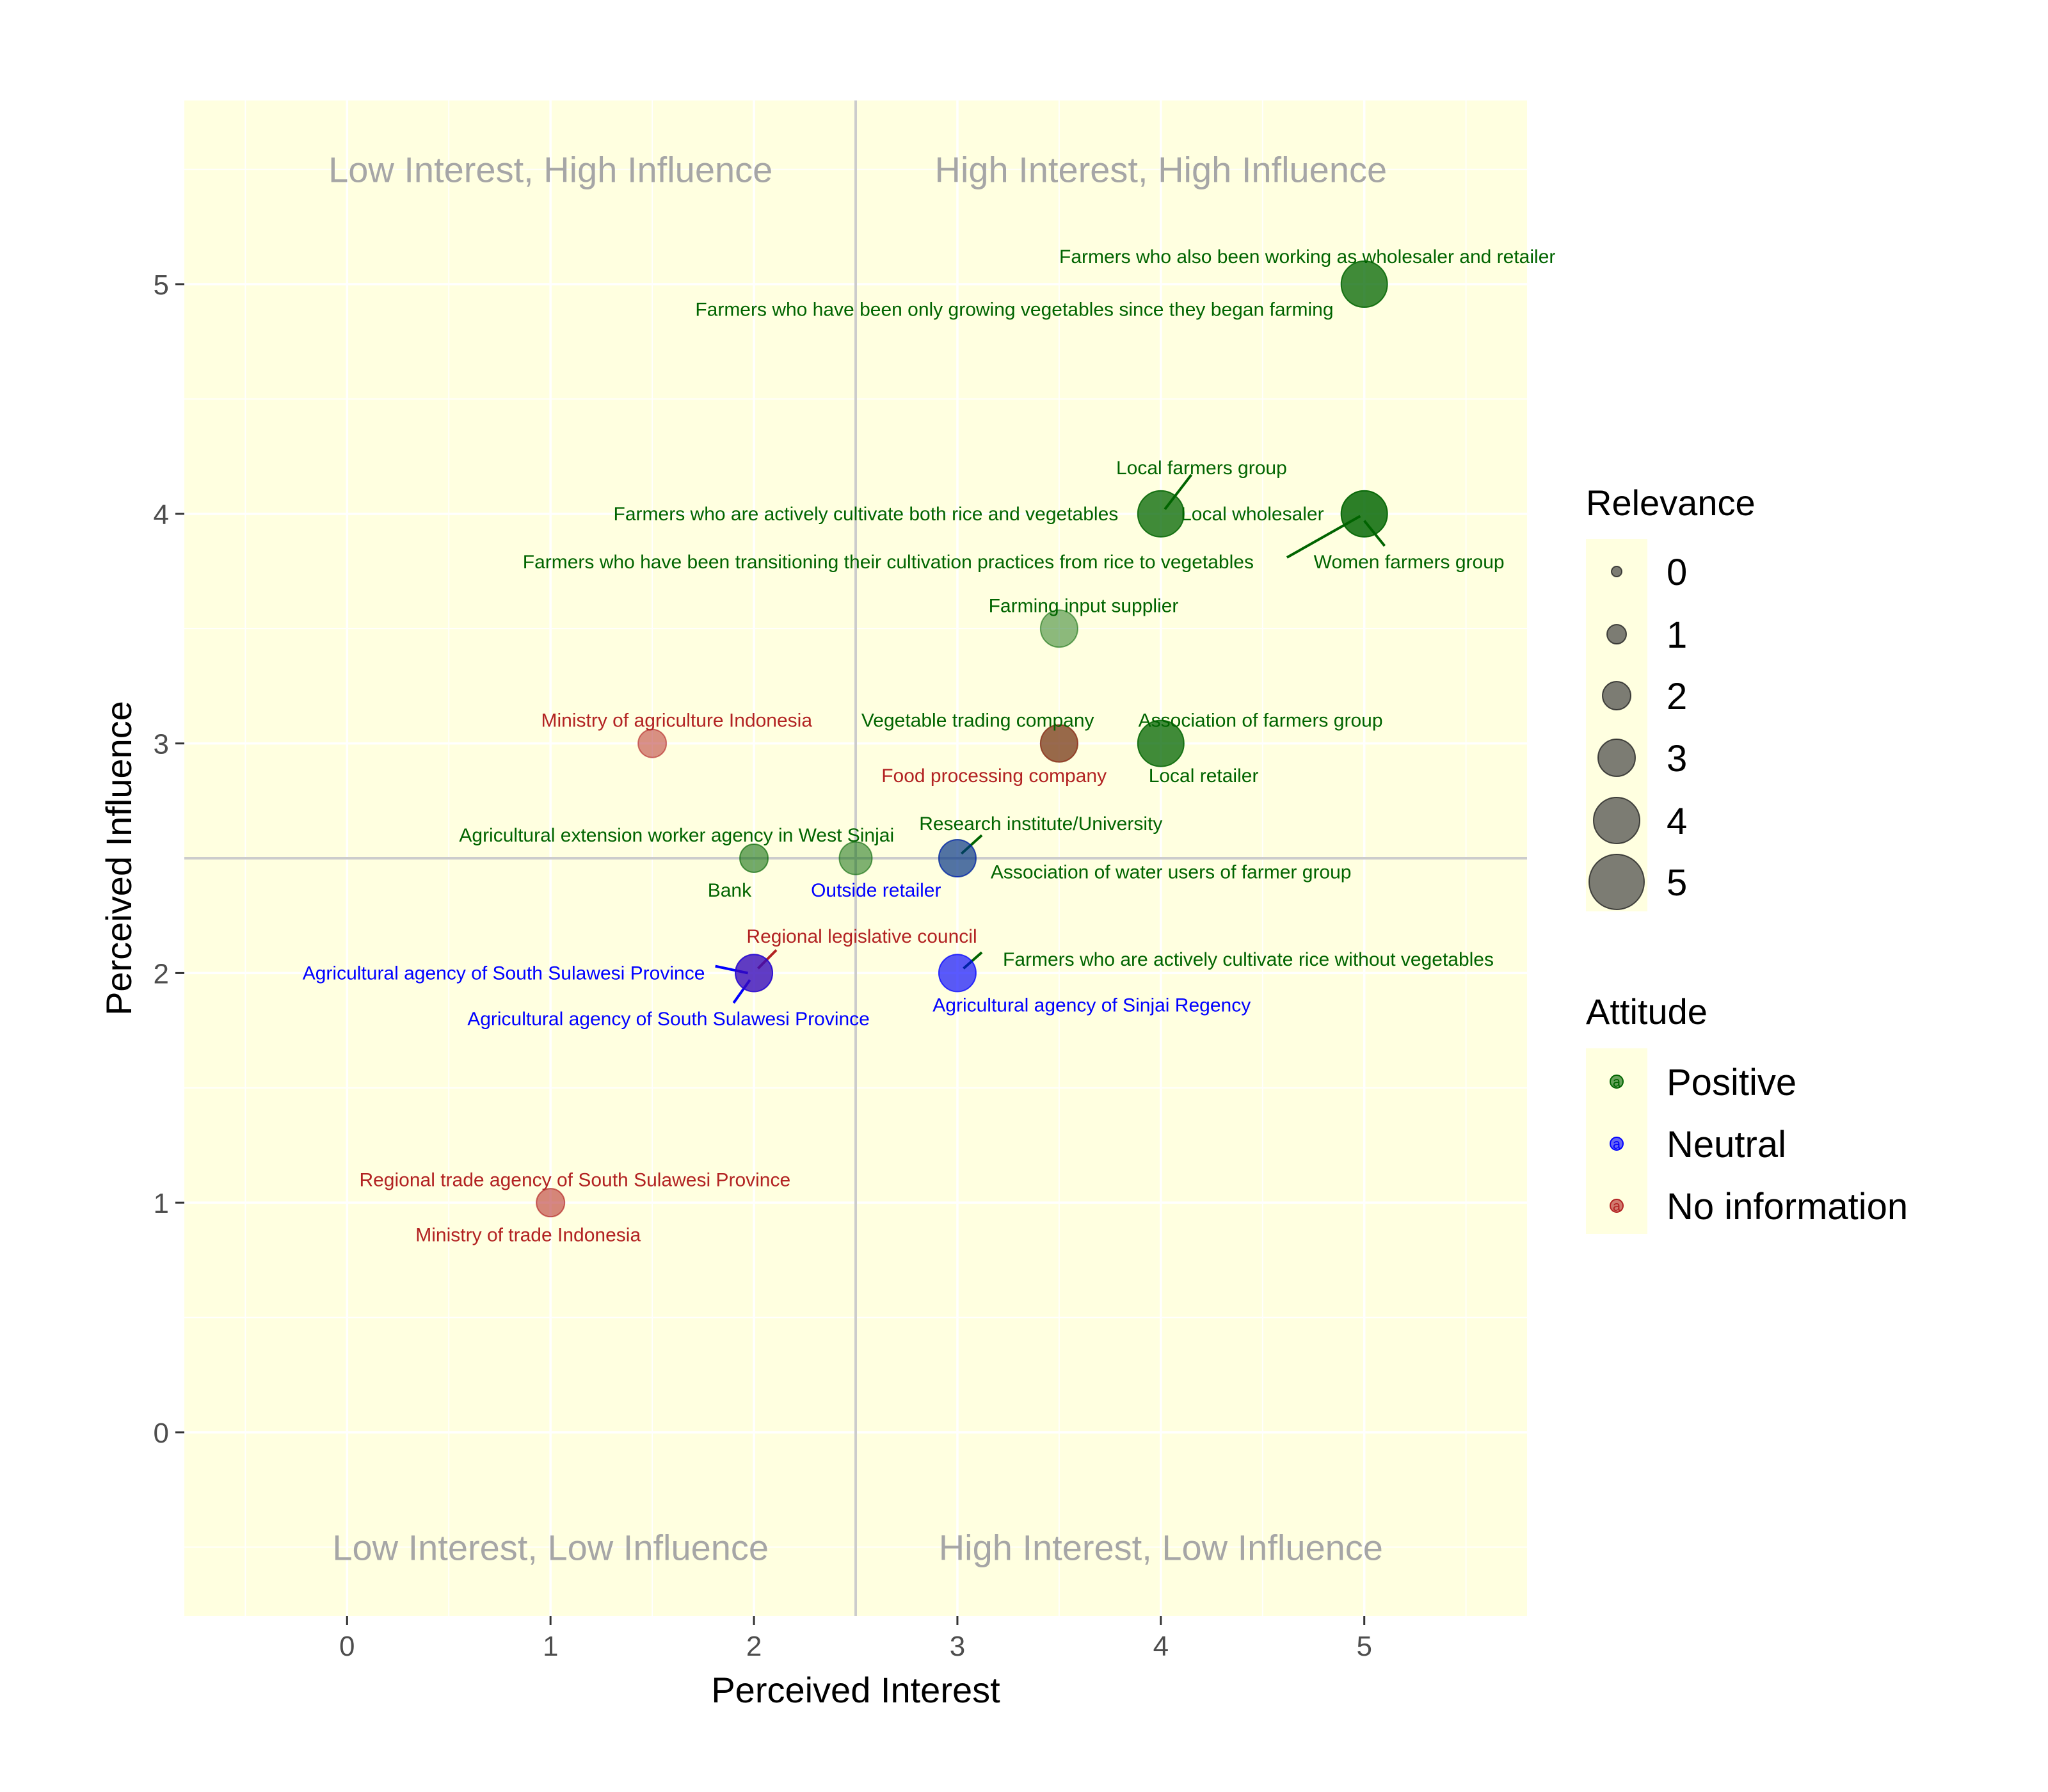  What do you see at coordinates (876, 890) in the screenshot?
I see `point-label: Outside retailer` at bounding box center [876, 890].